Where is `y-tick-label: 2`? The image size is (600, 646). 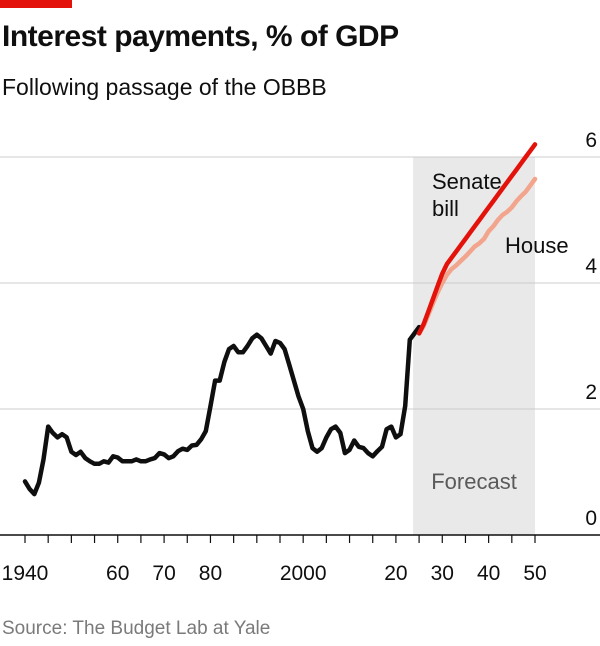
y-tick-label: 2 is located at coordinates (591, 392).